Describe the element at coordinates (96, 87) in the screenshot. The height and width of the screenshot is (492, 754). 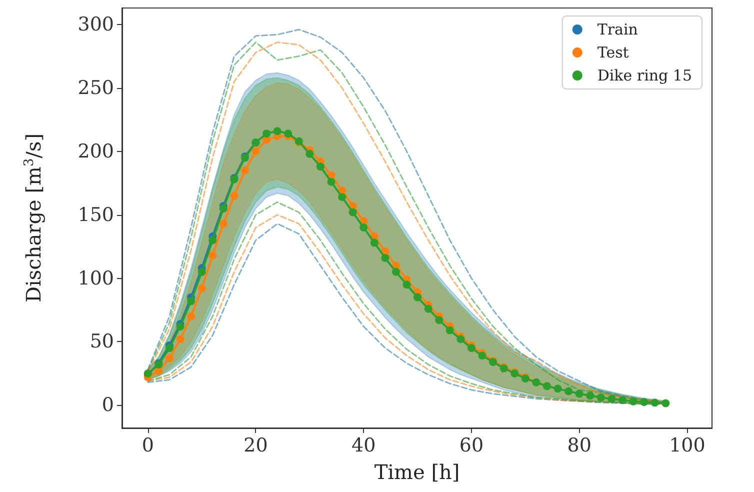
I see `y-tick-label: 250` at that location.